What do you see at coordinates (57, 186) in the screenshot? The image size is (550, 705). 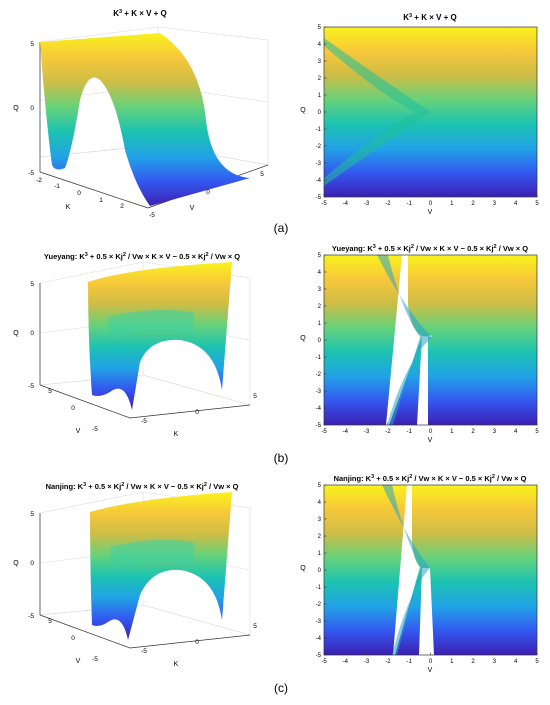 I see `x-tick: -1` at bounding box center [57, 186].